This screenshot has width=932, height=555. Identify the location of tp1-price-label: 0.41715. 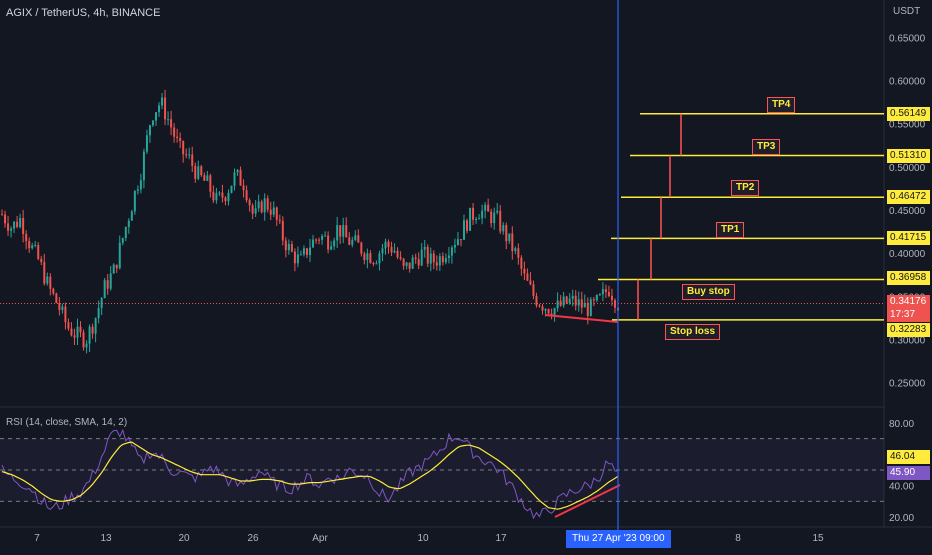
(908, 238).